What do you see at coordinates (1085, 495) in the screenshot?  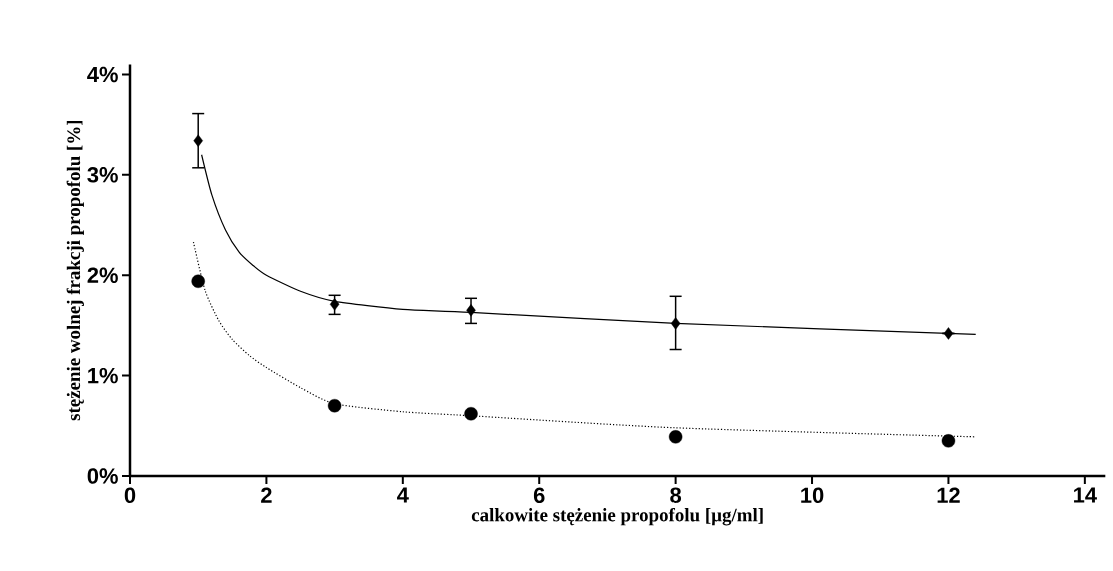 I see `x-tick-label: 14` at bounding box center [1085, 495].